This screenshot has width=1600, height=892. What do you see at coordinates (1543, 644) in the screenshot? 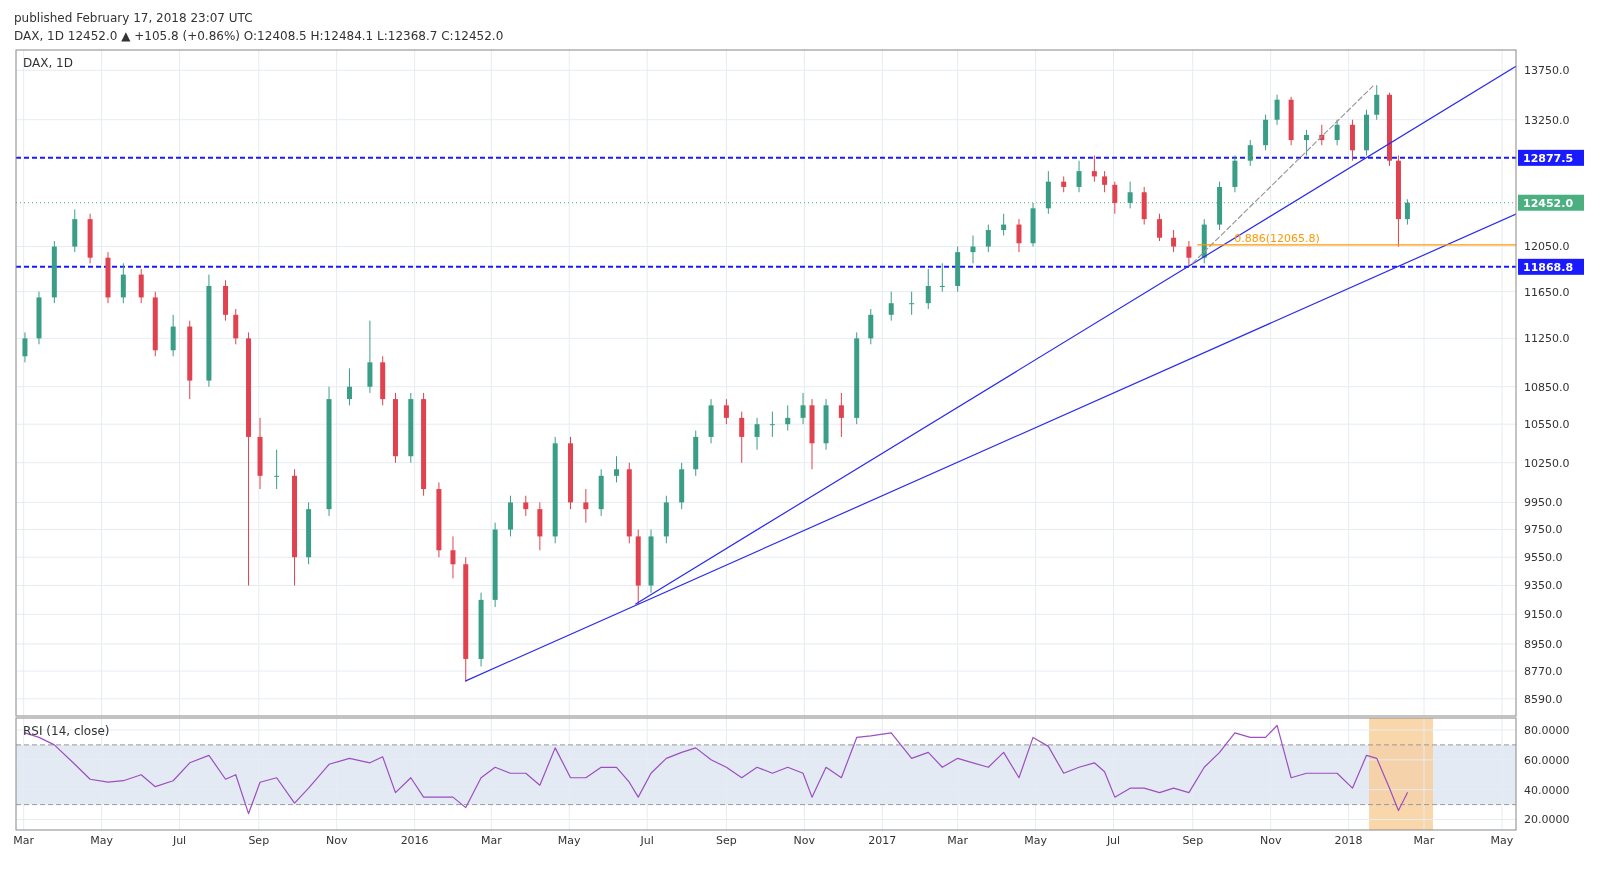
I see `y-tick-label: 8950.0` at bounding box center [1543, 644].